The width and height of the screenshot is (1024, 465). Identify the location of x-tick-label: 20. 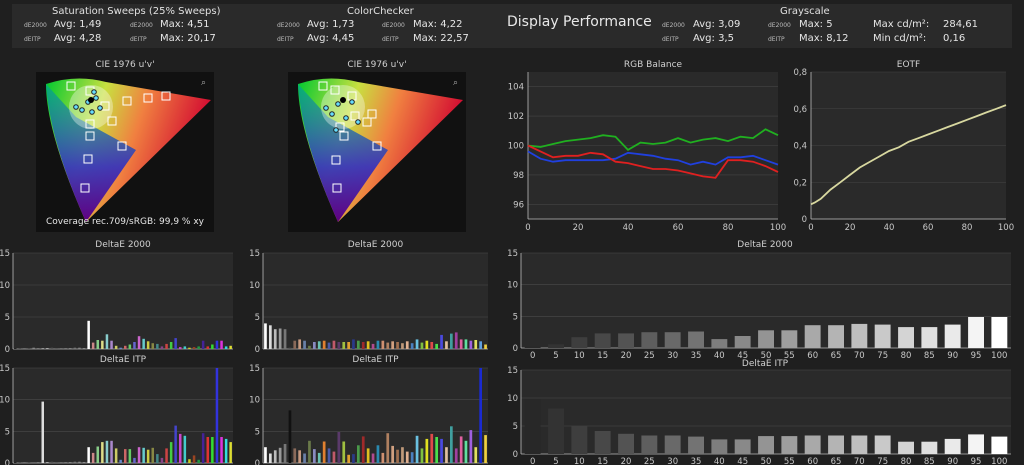
(626, 356).